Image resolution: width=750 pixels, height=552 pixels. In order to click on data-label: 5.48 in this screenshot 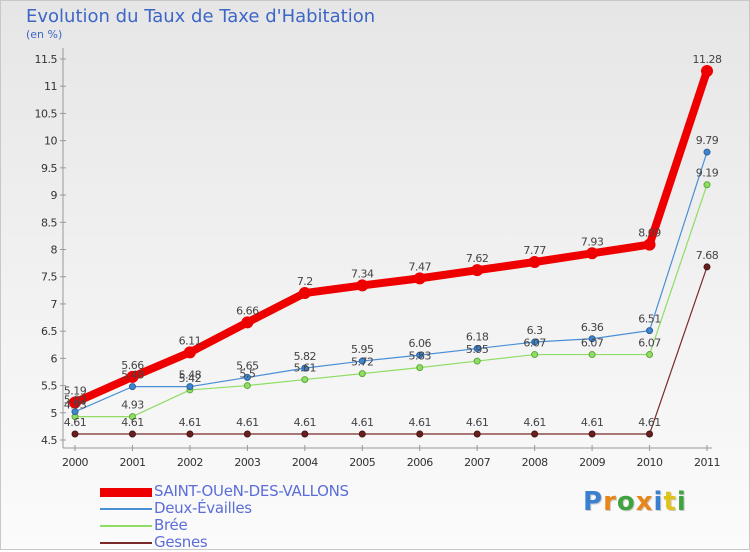, I will do `click(190, 375)`.